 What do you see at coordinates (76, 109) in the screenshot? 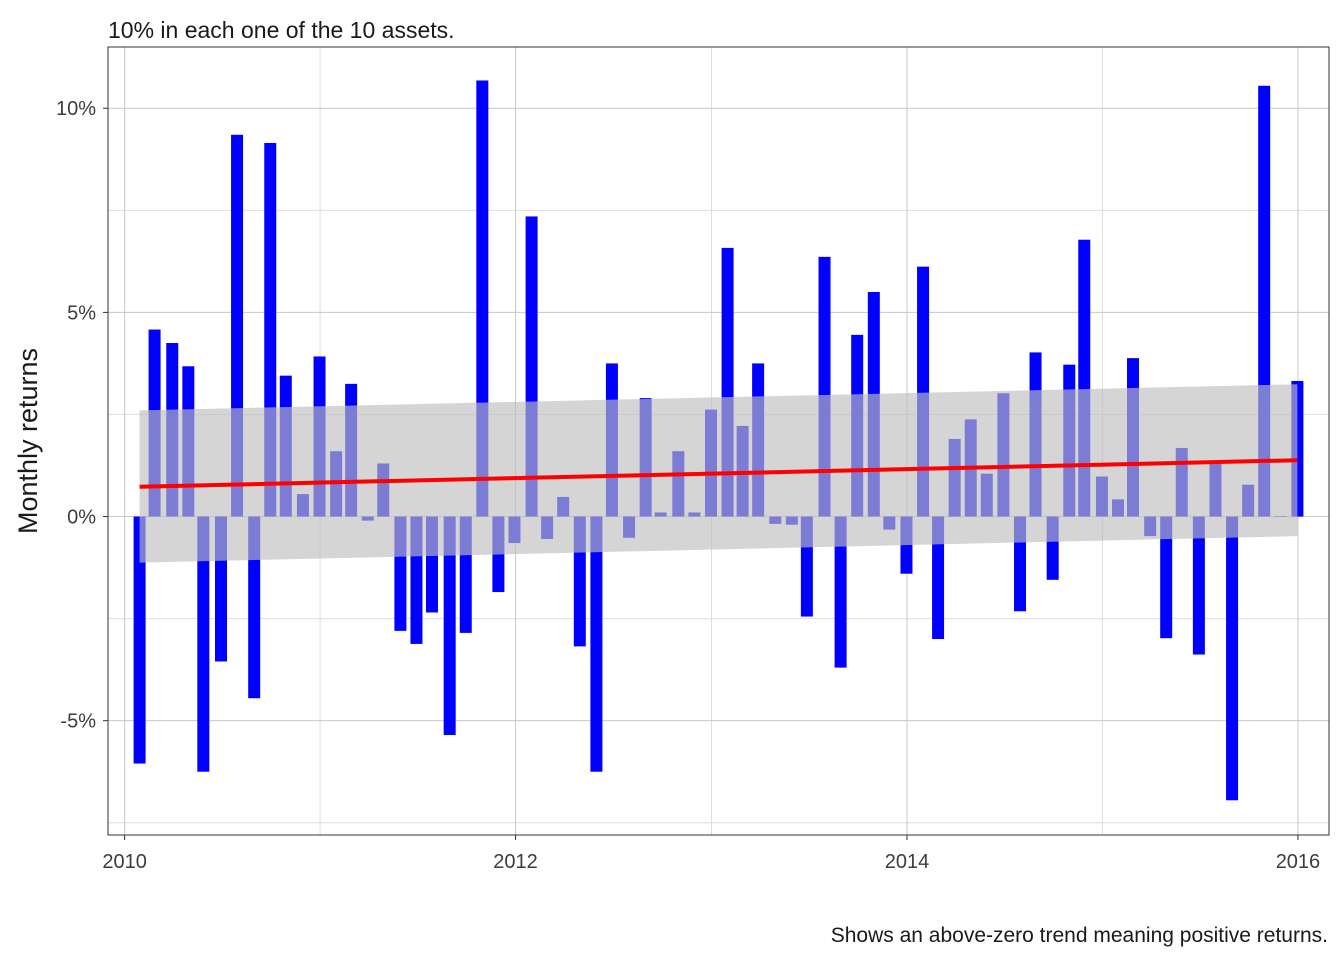
I see `y-tick-label: 10%` at bounding box center [76, 109].